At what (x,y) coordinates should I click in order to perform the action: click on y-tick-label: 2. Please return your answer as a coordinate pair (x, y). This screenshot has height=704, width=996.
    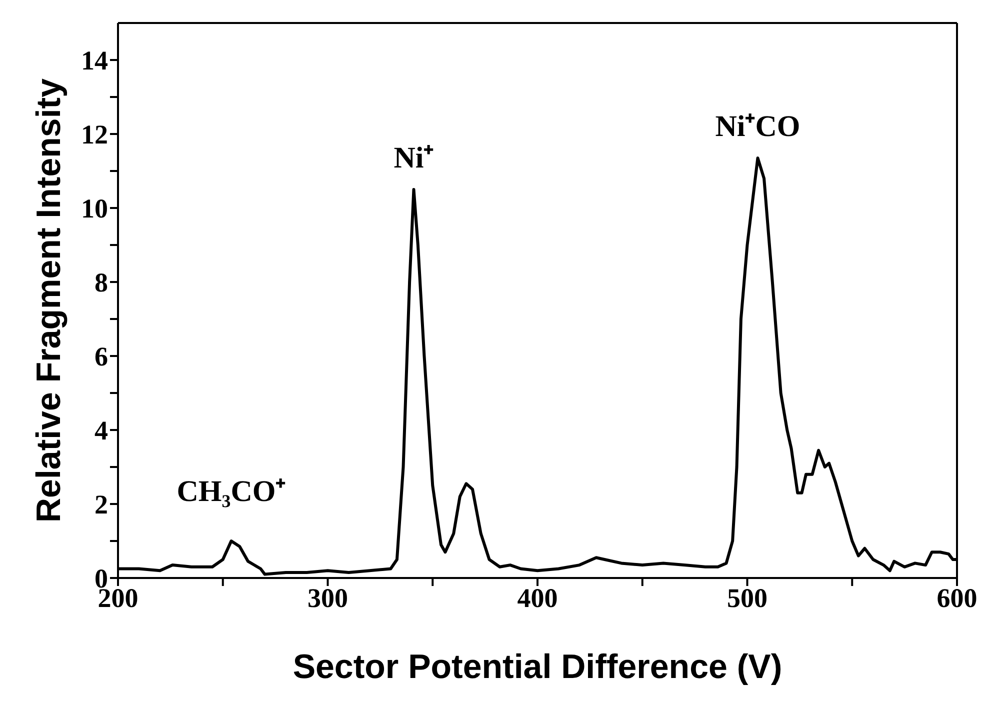
    Looking at the image, I should click on (101, 505).